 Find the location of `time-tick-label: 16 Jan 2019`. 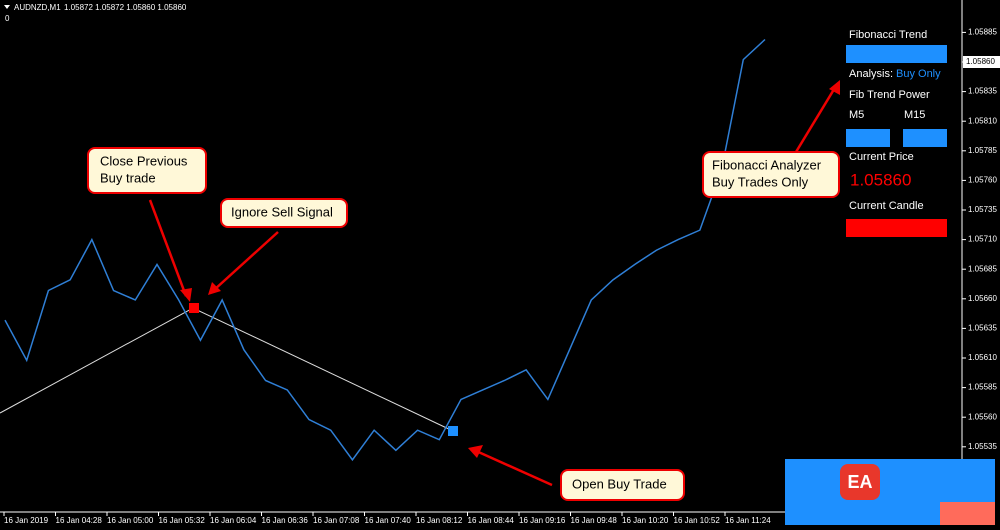

time-tick-label: 16 Jan 2019 is located at coordinates (26, 520).